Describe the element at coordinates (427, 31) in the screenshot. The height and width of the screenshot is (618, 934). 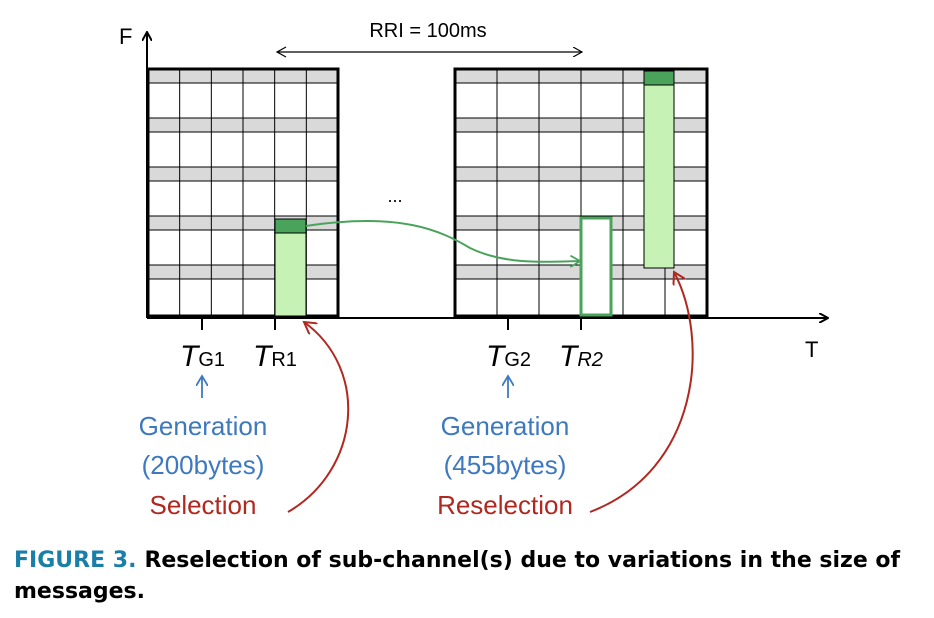
I see `rri-label: RRI = 100ms` at that location.